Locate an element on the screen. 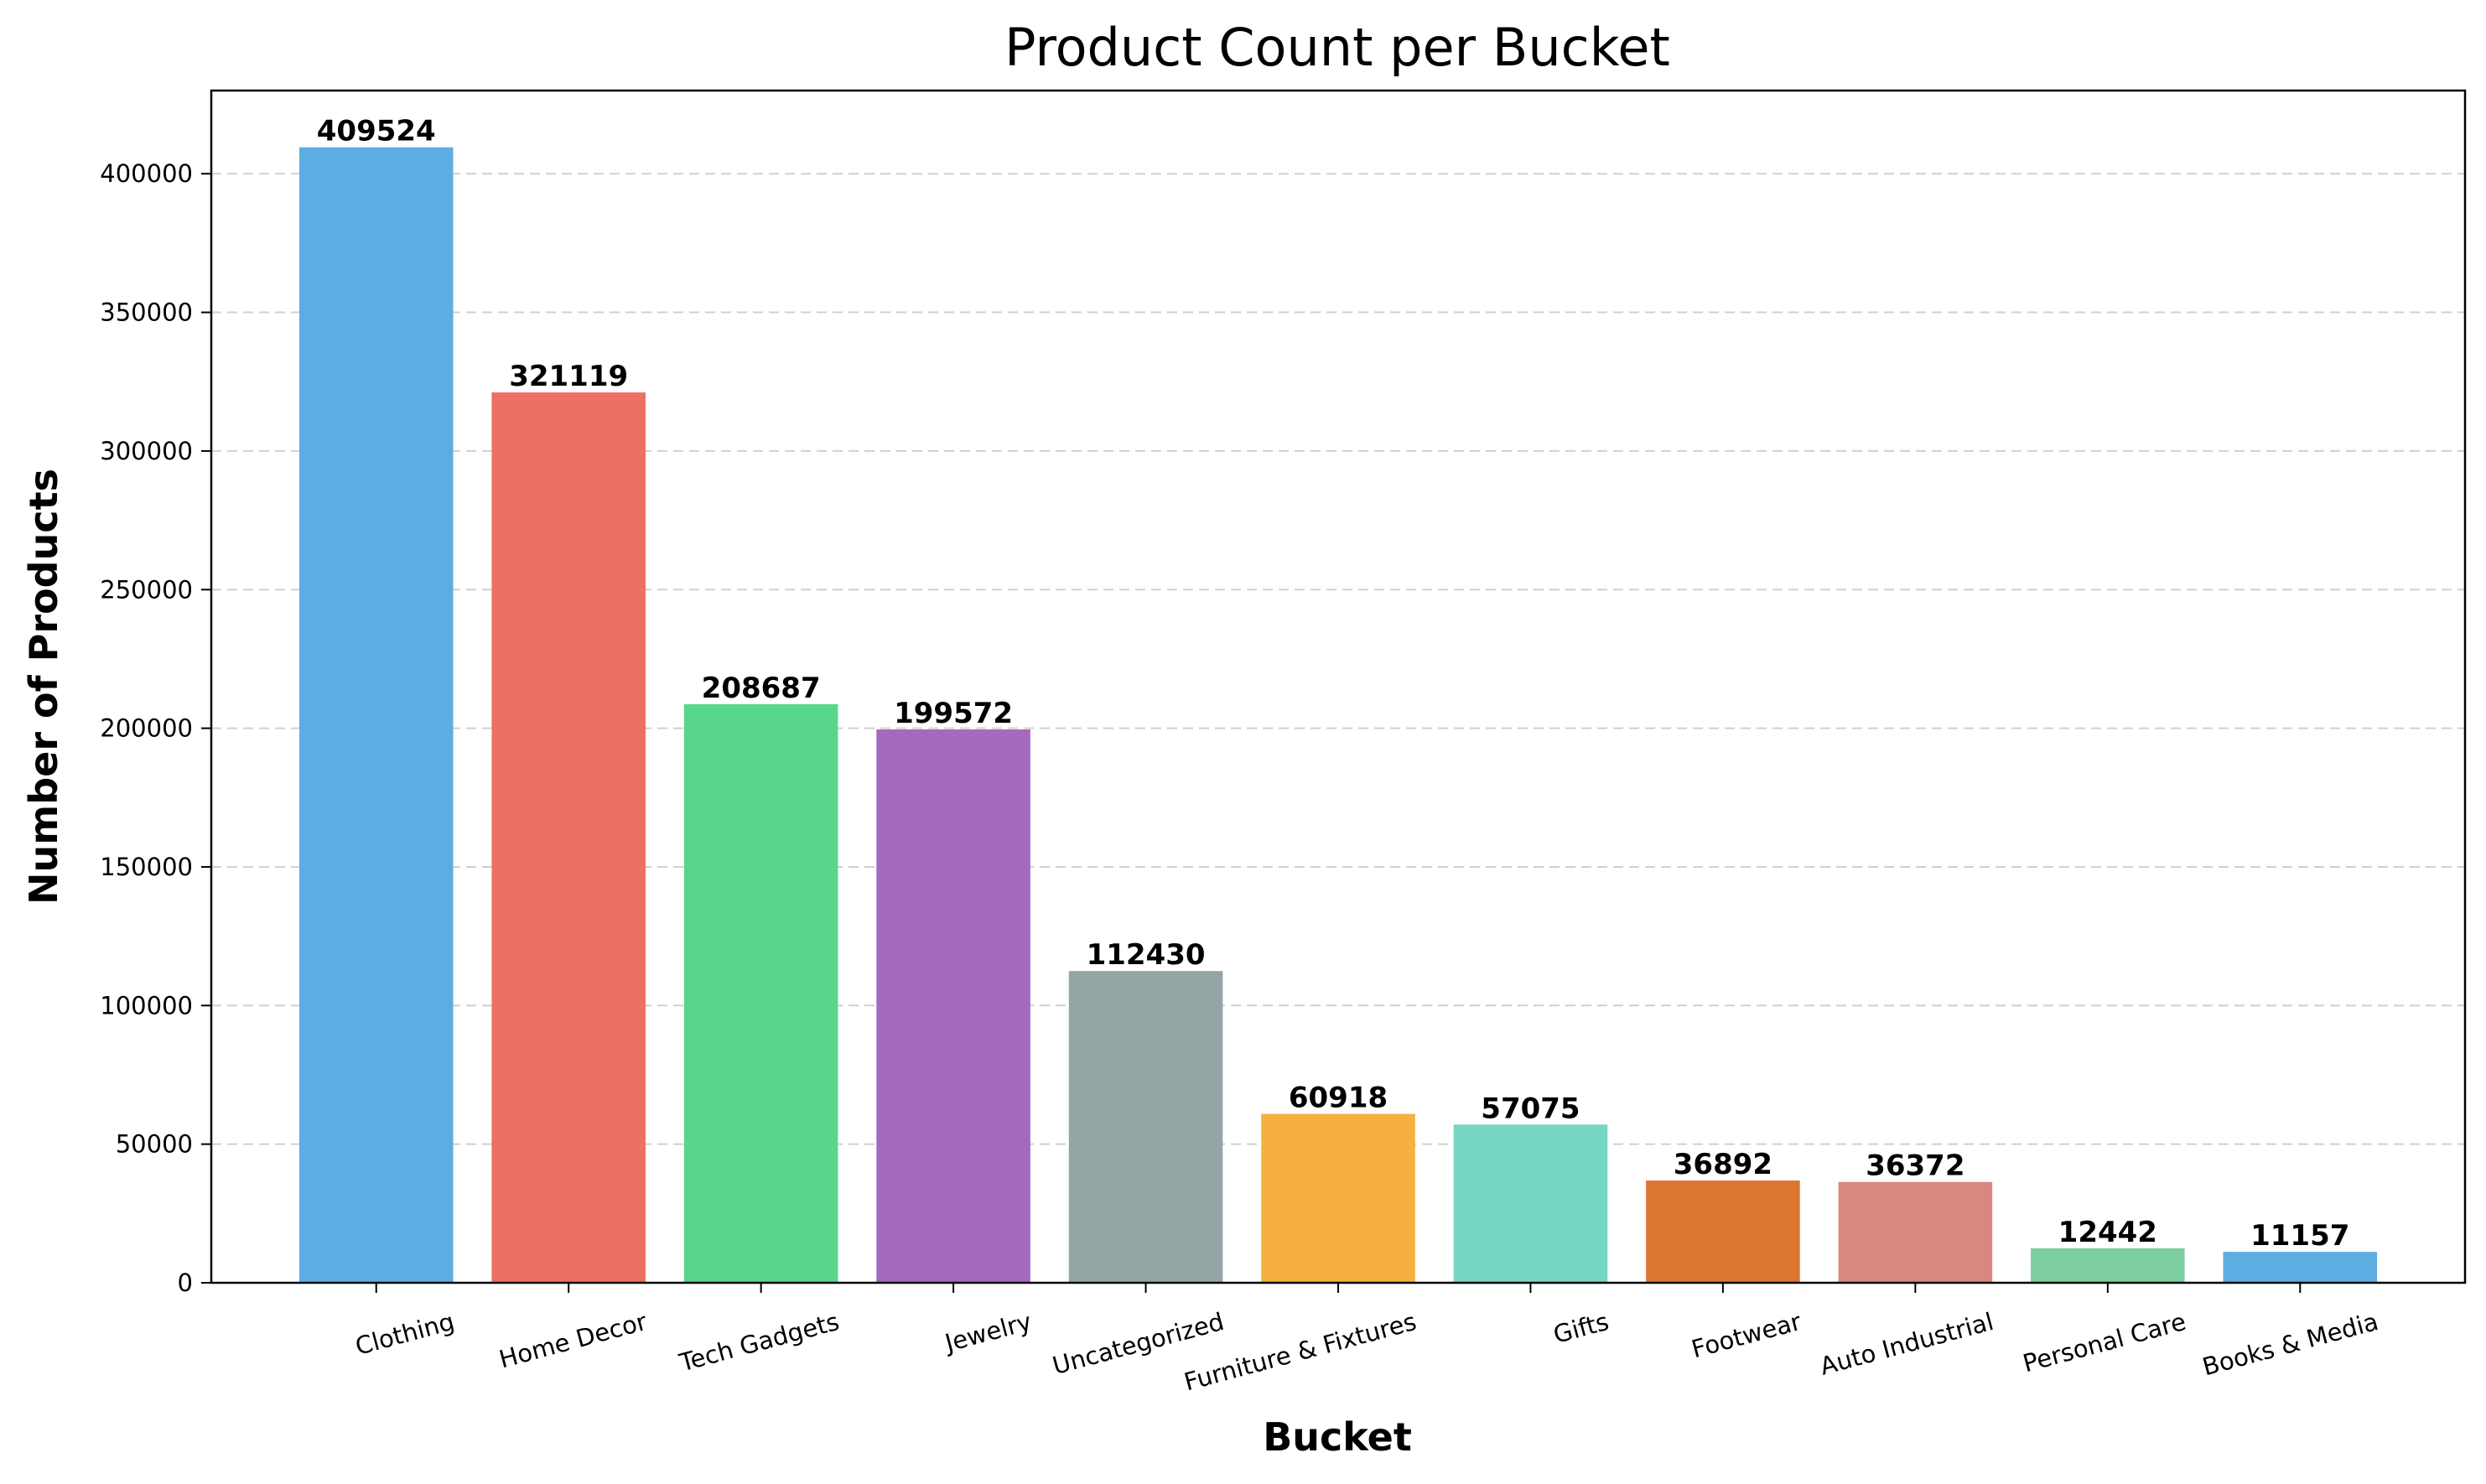 This screenshot has width=2486, height=1484. data-label: 321119 is located at coordinates (568, 376).